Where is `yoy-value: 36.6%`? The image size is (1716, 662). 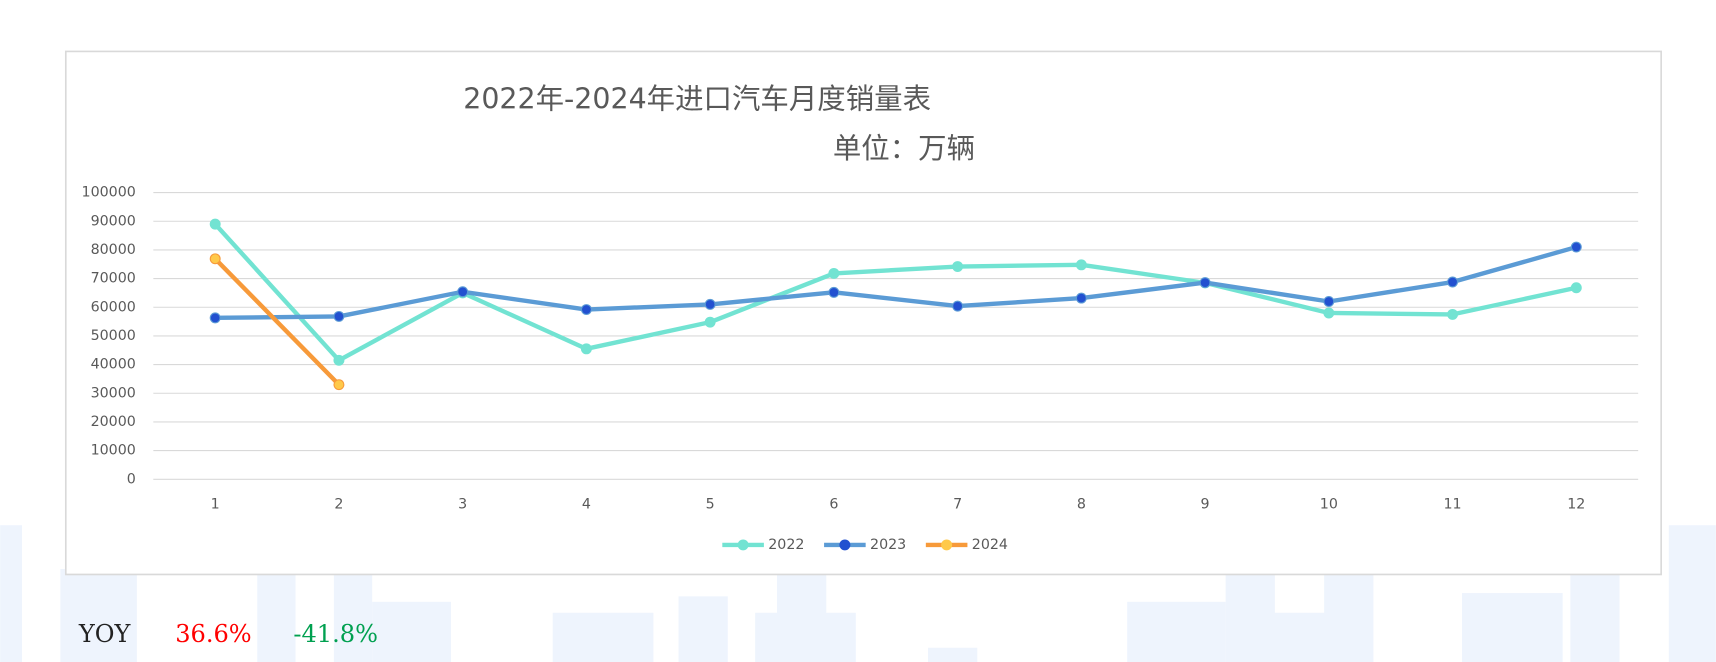
yoy-value: 36.6% is located at coordinates (213, 634).